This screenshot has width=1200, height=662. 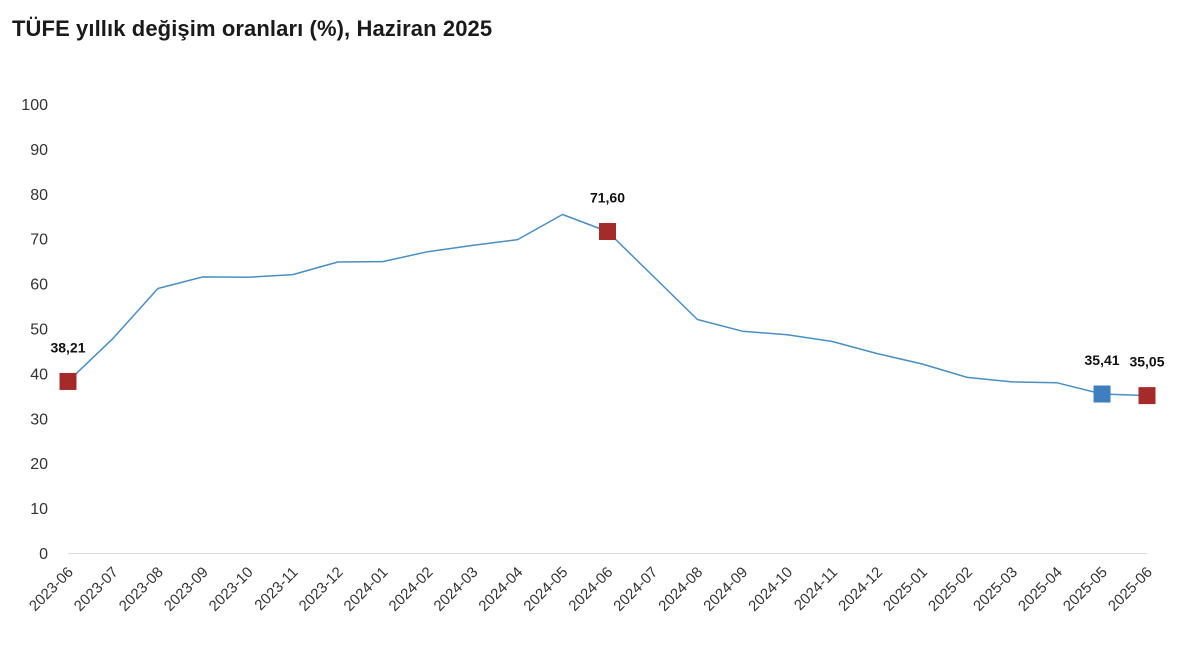 What do you see at coordinates (43, 554) in the screenshot?
I see `y-tick-label: 0` at bounding box center [43, 554].